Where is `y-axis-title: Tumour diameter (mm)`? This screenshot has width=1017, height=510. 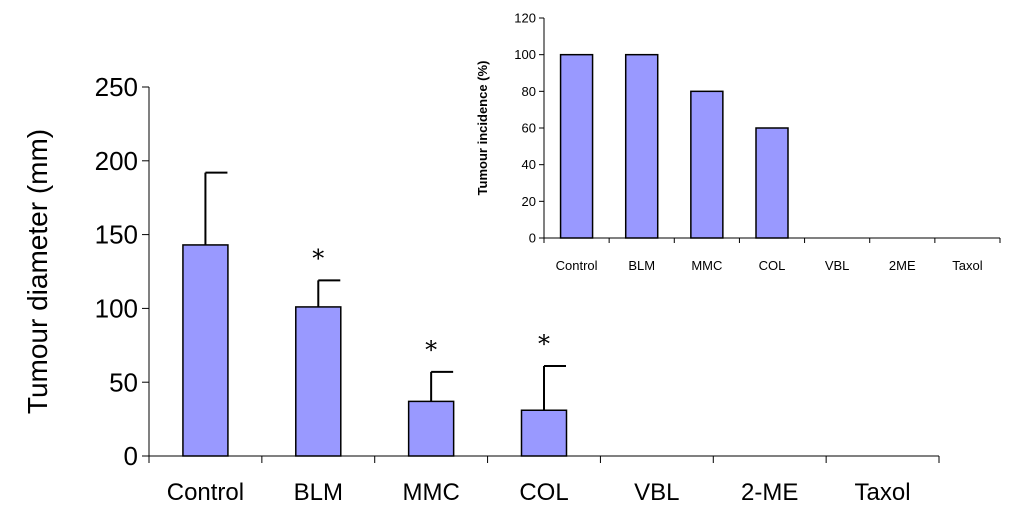
y-axis-title: Tumour diameter (mm) is located at coordinates (37, 271).